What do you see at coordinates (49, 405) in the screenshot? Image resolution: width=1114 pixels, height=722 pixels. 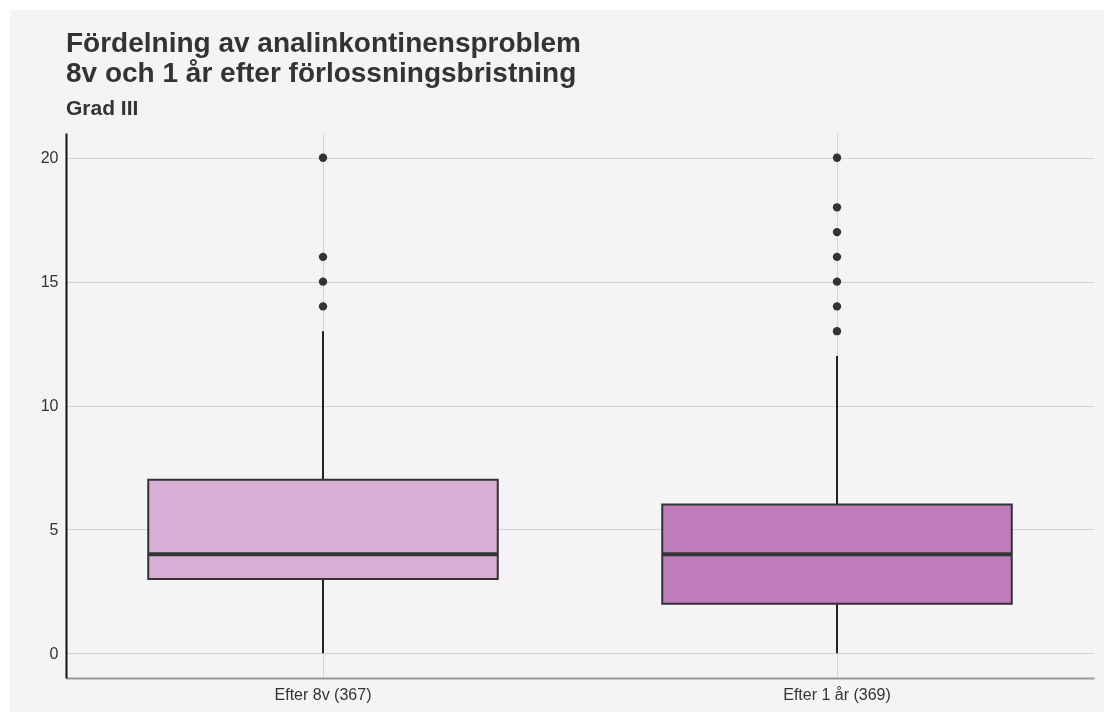 I see `y-tick-label: 10` at bounding box center [49, 405].